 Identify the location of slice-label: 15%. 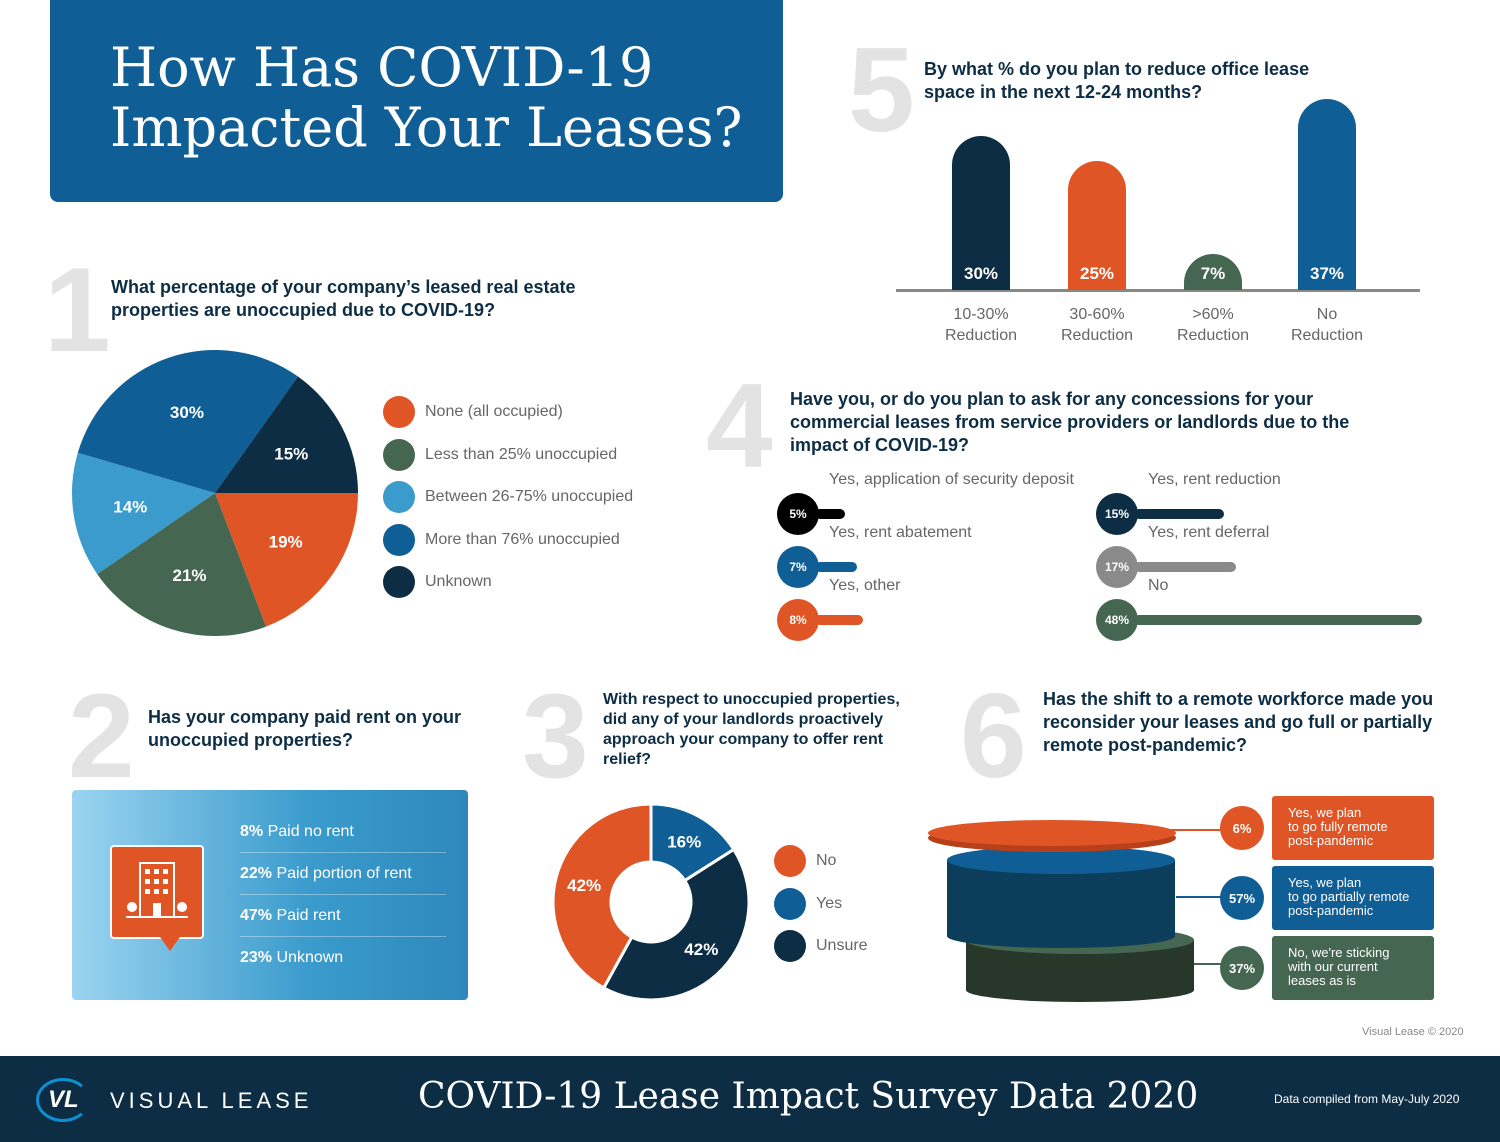
(291, 454).